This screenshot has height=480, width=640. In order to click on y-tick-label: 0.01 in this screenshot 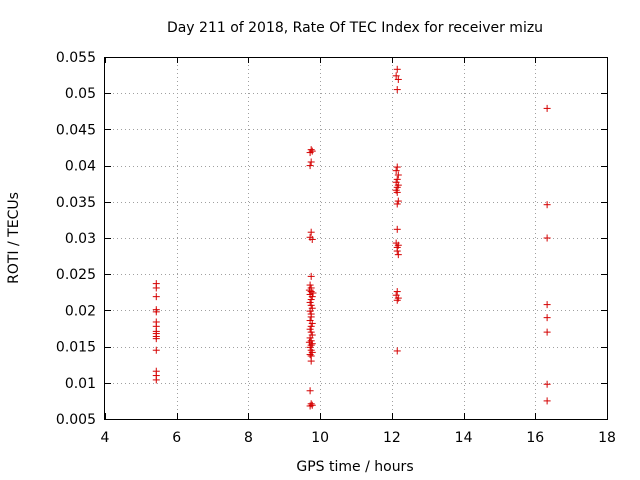, I will do `click(80, 384)`.